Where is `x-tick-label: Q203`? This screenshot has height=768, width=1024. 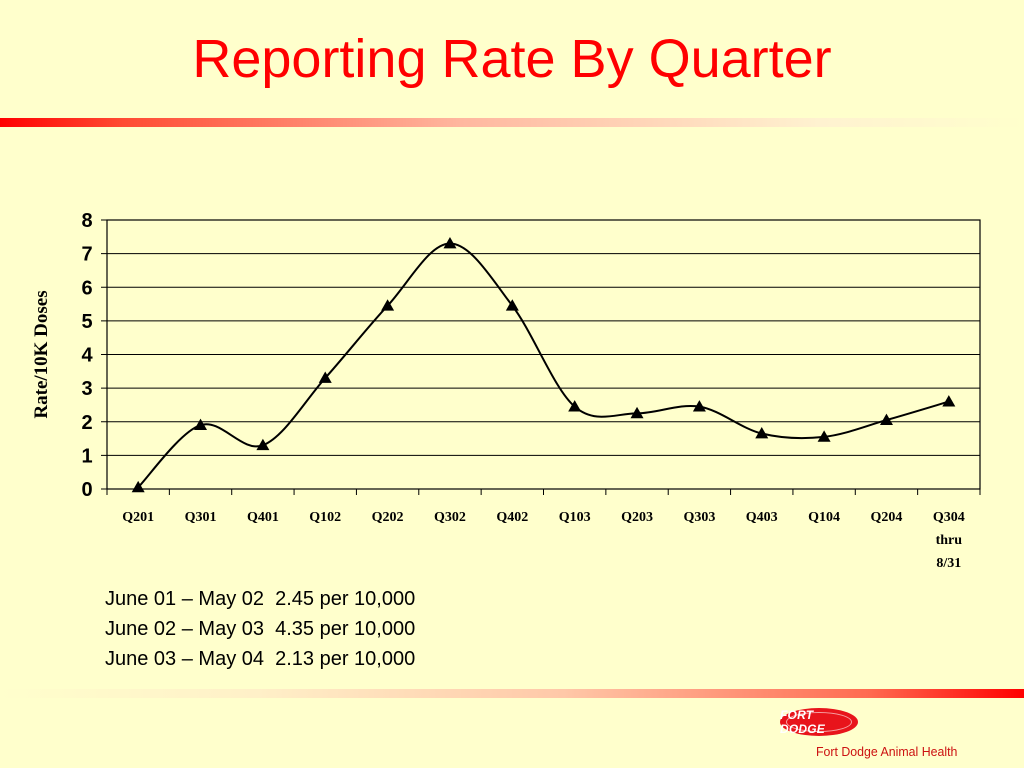 x-tick-label: Q203 is located at coordinates (637, 517).